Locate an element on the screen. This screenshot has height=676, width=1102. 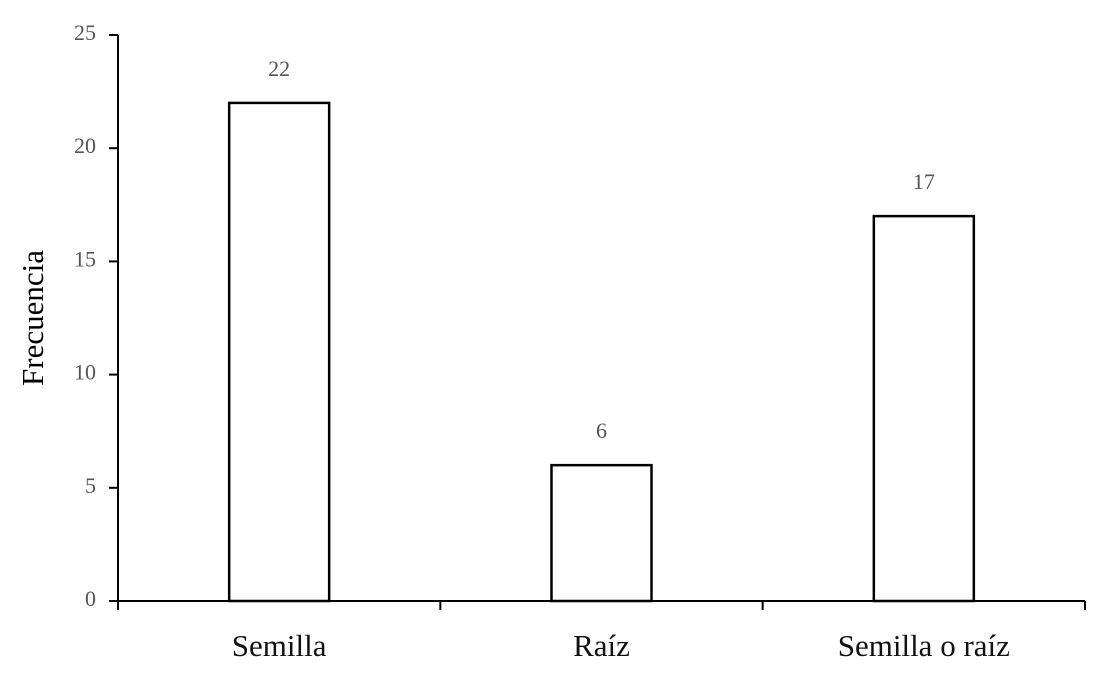
data-label: 22 is located at coordinates (279, 68).